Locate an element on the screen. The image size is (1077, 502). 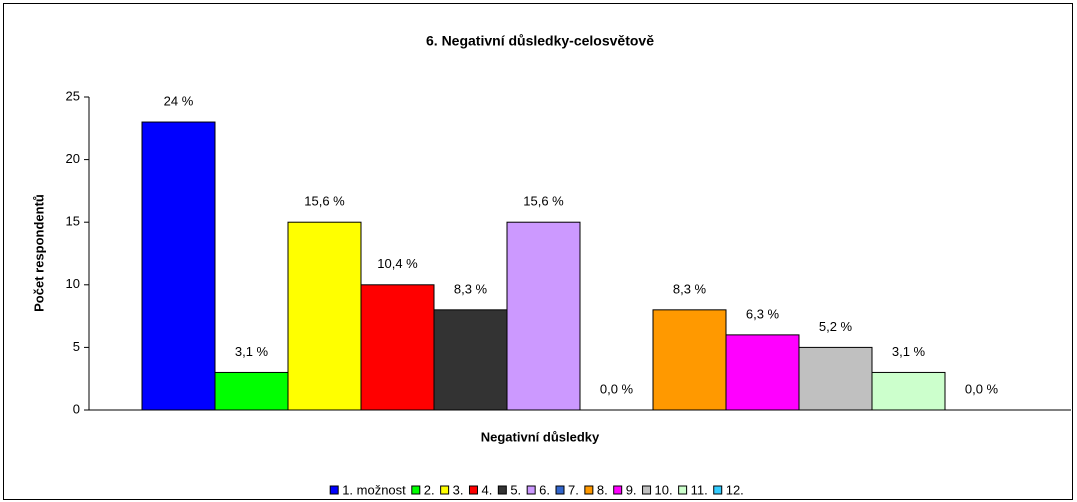
chart-title: 6. Negativní důsledky-celosvětově is located at coordinates (540, 41).